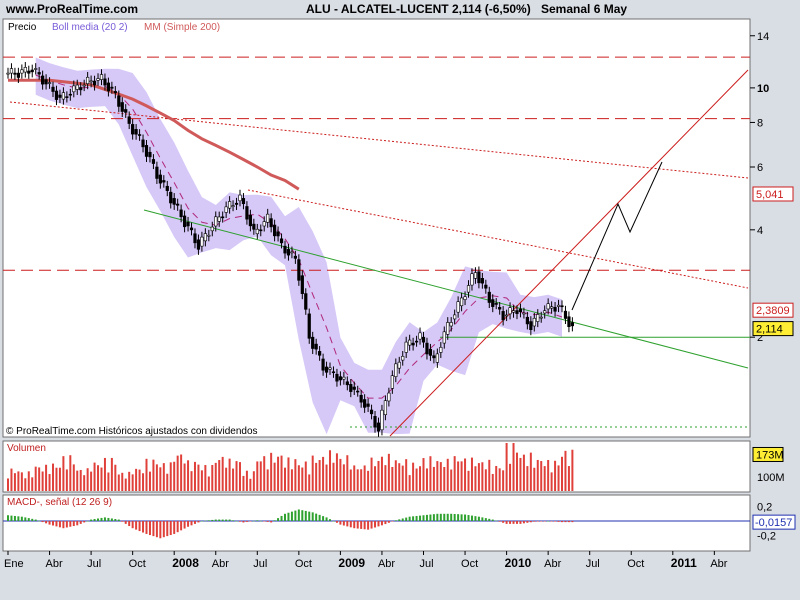 This screenshot has width=800, height=600. I want to click on site-name: www.ProRealTime.com, so click(72, 9).